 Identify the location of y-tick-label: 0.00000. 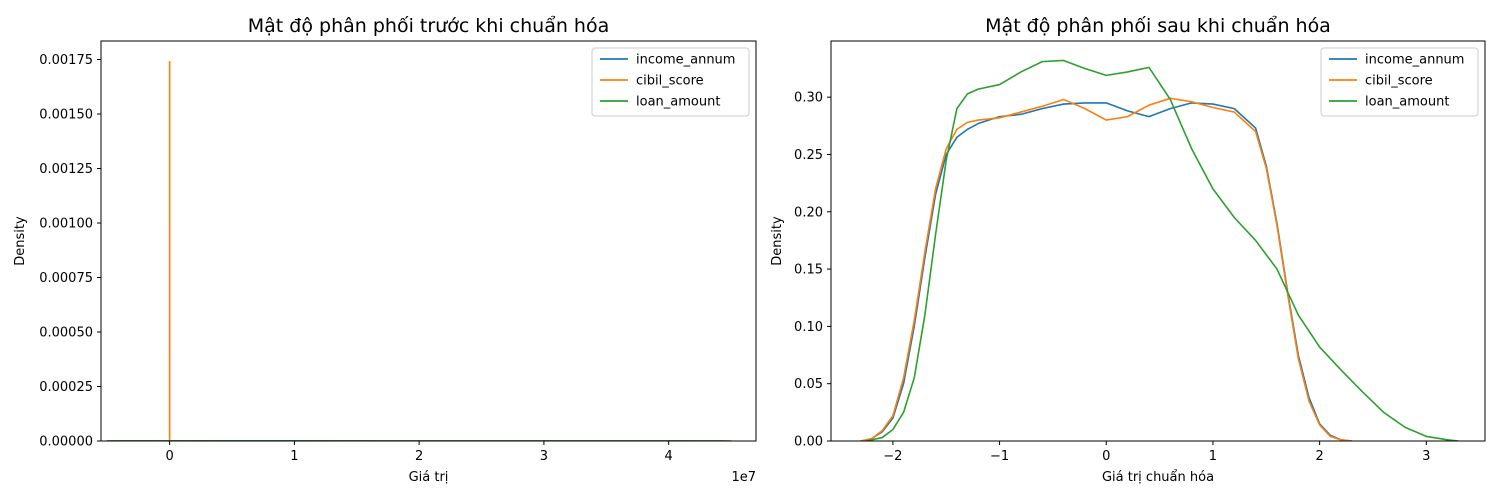
(66, 442).